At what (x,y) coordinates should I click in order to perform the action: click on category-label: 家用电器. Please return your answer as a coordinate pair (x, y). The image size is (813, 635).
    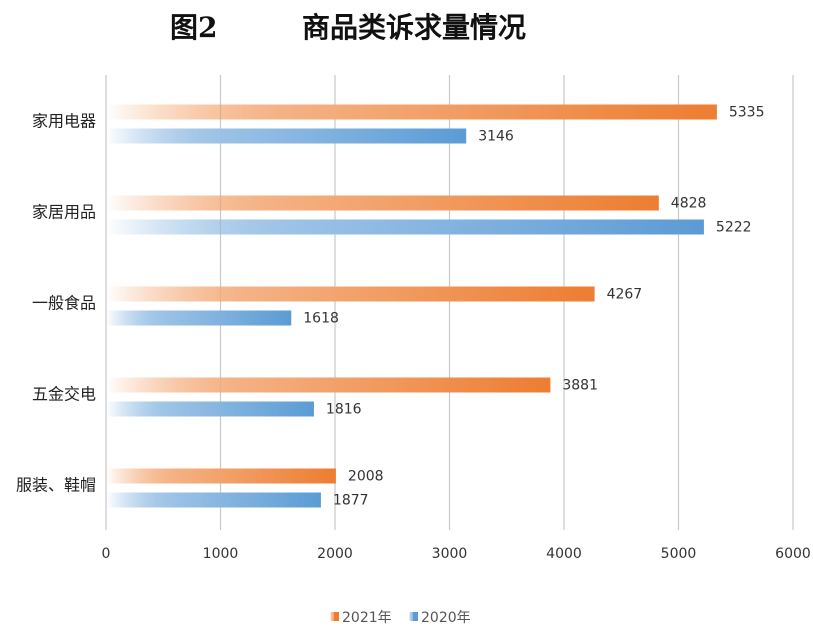
    Looking at the image, I should click on (64, 121).